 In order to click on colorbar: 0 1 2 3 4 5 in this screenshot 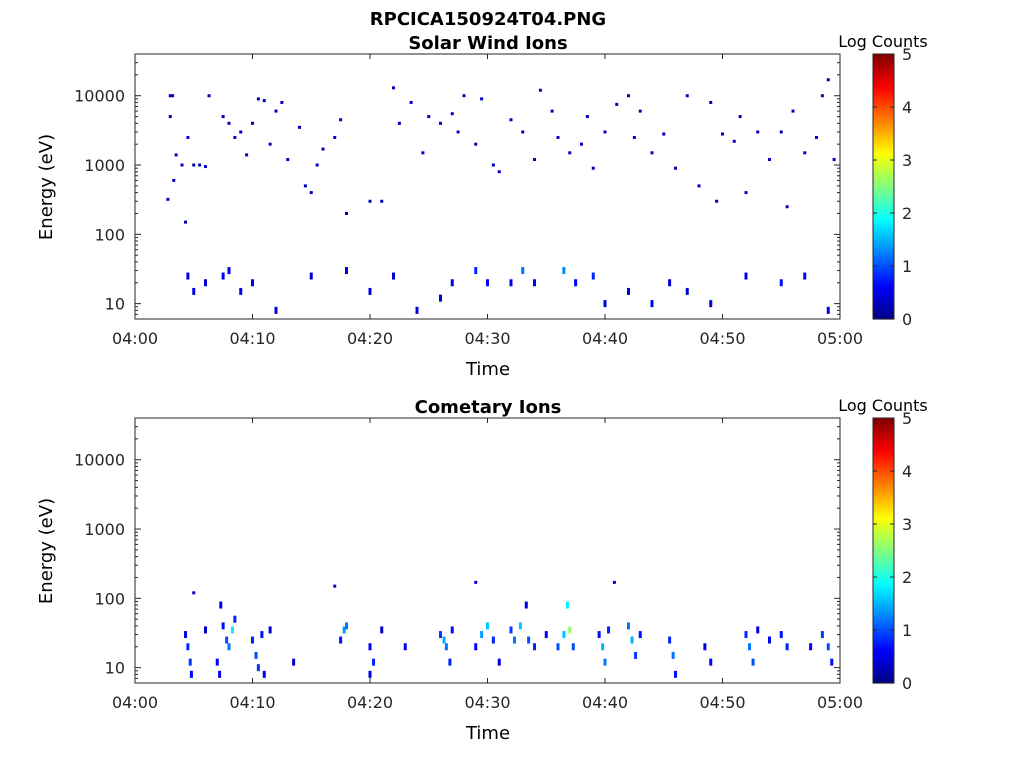, I will do `click(892, 551)`.